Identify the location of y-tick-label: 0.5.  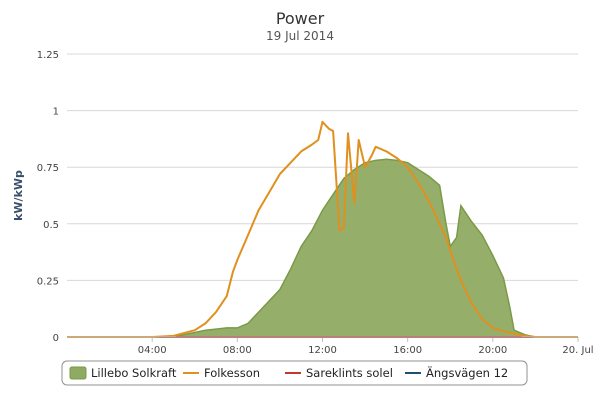
(51, 225).